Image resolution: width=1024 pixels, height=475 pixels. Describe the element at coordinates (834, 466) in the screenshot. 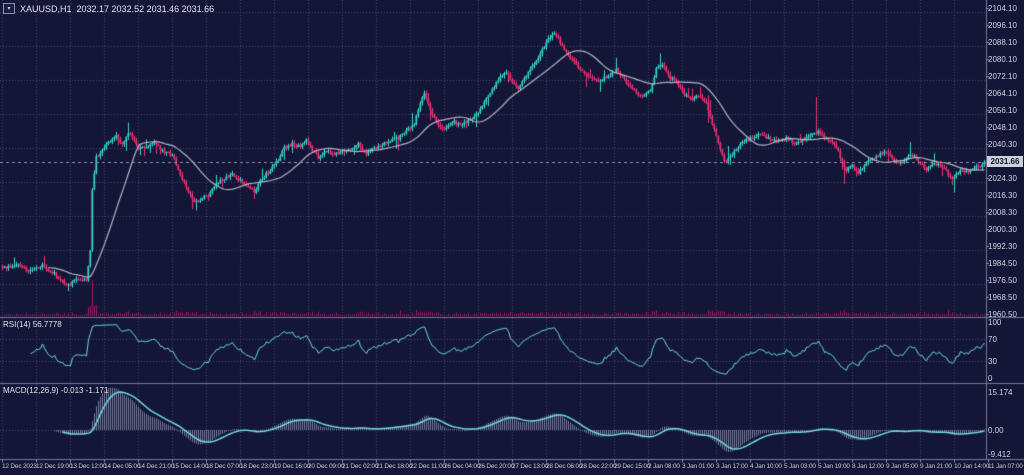

I see `time-axis-label: 5 Jan 19:00` at that location.